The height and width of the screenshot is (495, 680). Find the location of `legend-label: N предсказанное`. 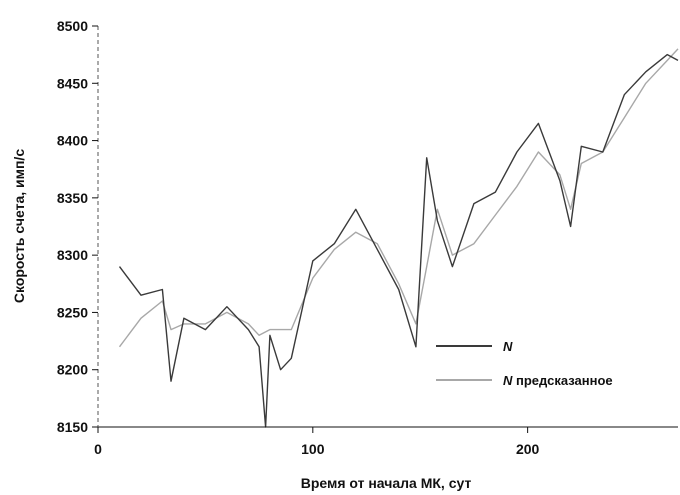

legend-label: N предсказанное is located at coordinates (558, 380).